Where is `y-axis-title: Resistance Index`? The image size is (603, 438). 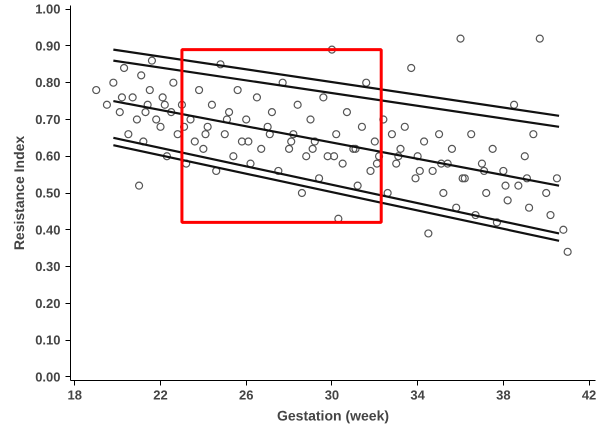 y-axis-title: Resistance Index is located at coordinates (19, 193).